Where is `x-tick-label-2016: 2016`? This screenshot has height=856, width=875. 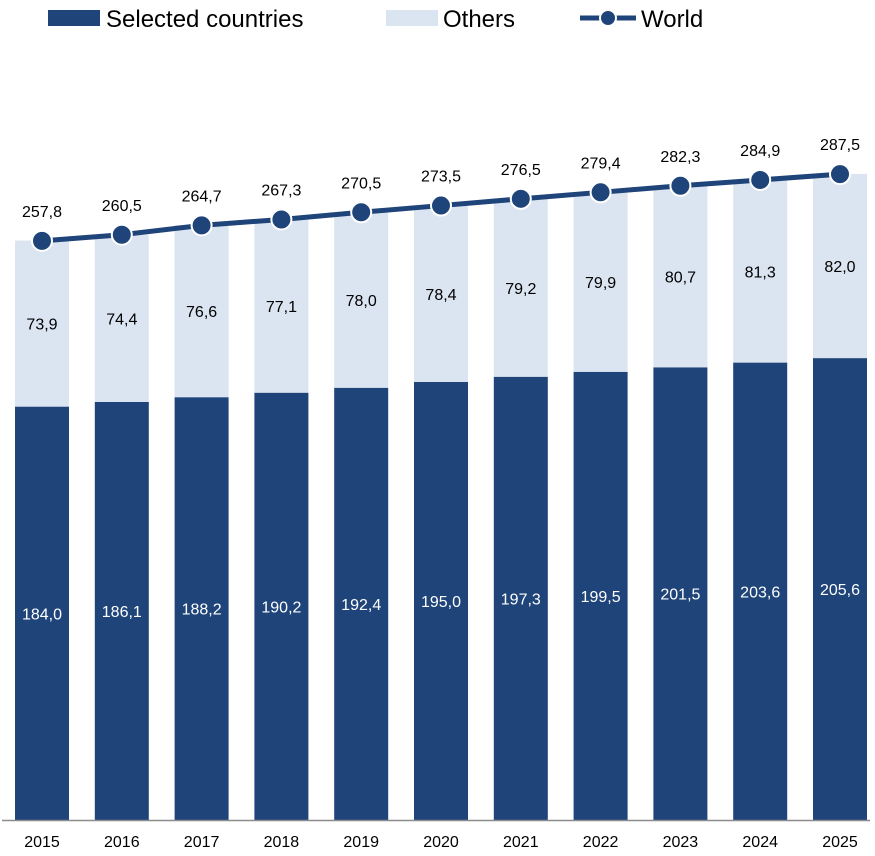 x-tick-label-2016: 2016 is located at coordinates (122, 842).